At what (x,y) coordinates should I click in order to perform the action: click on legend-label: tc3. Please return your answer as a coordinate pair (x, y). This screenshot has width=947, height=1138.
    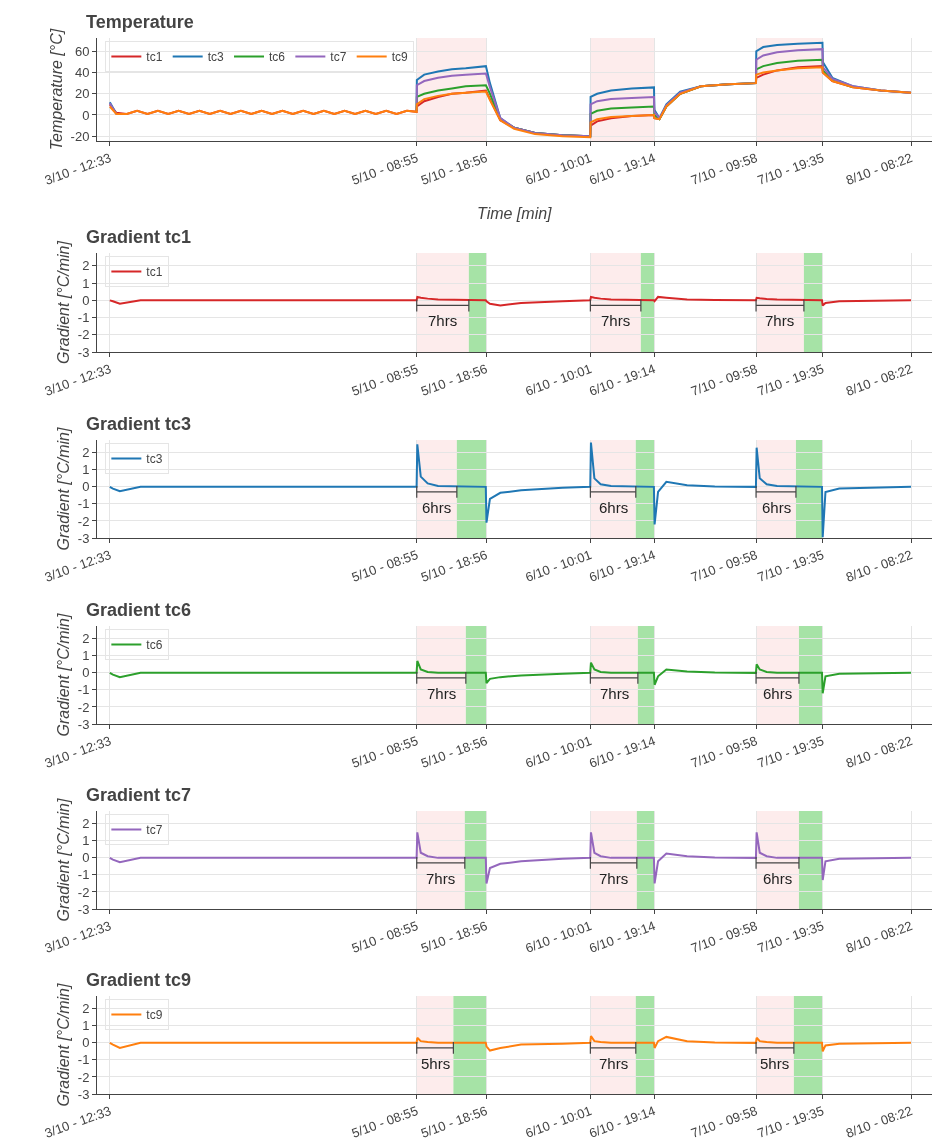
    Looking at the image, I should click on (216, 57).